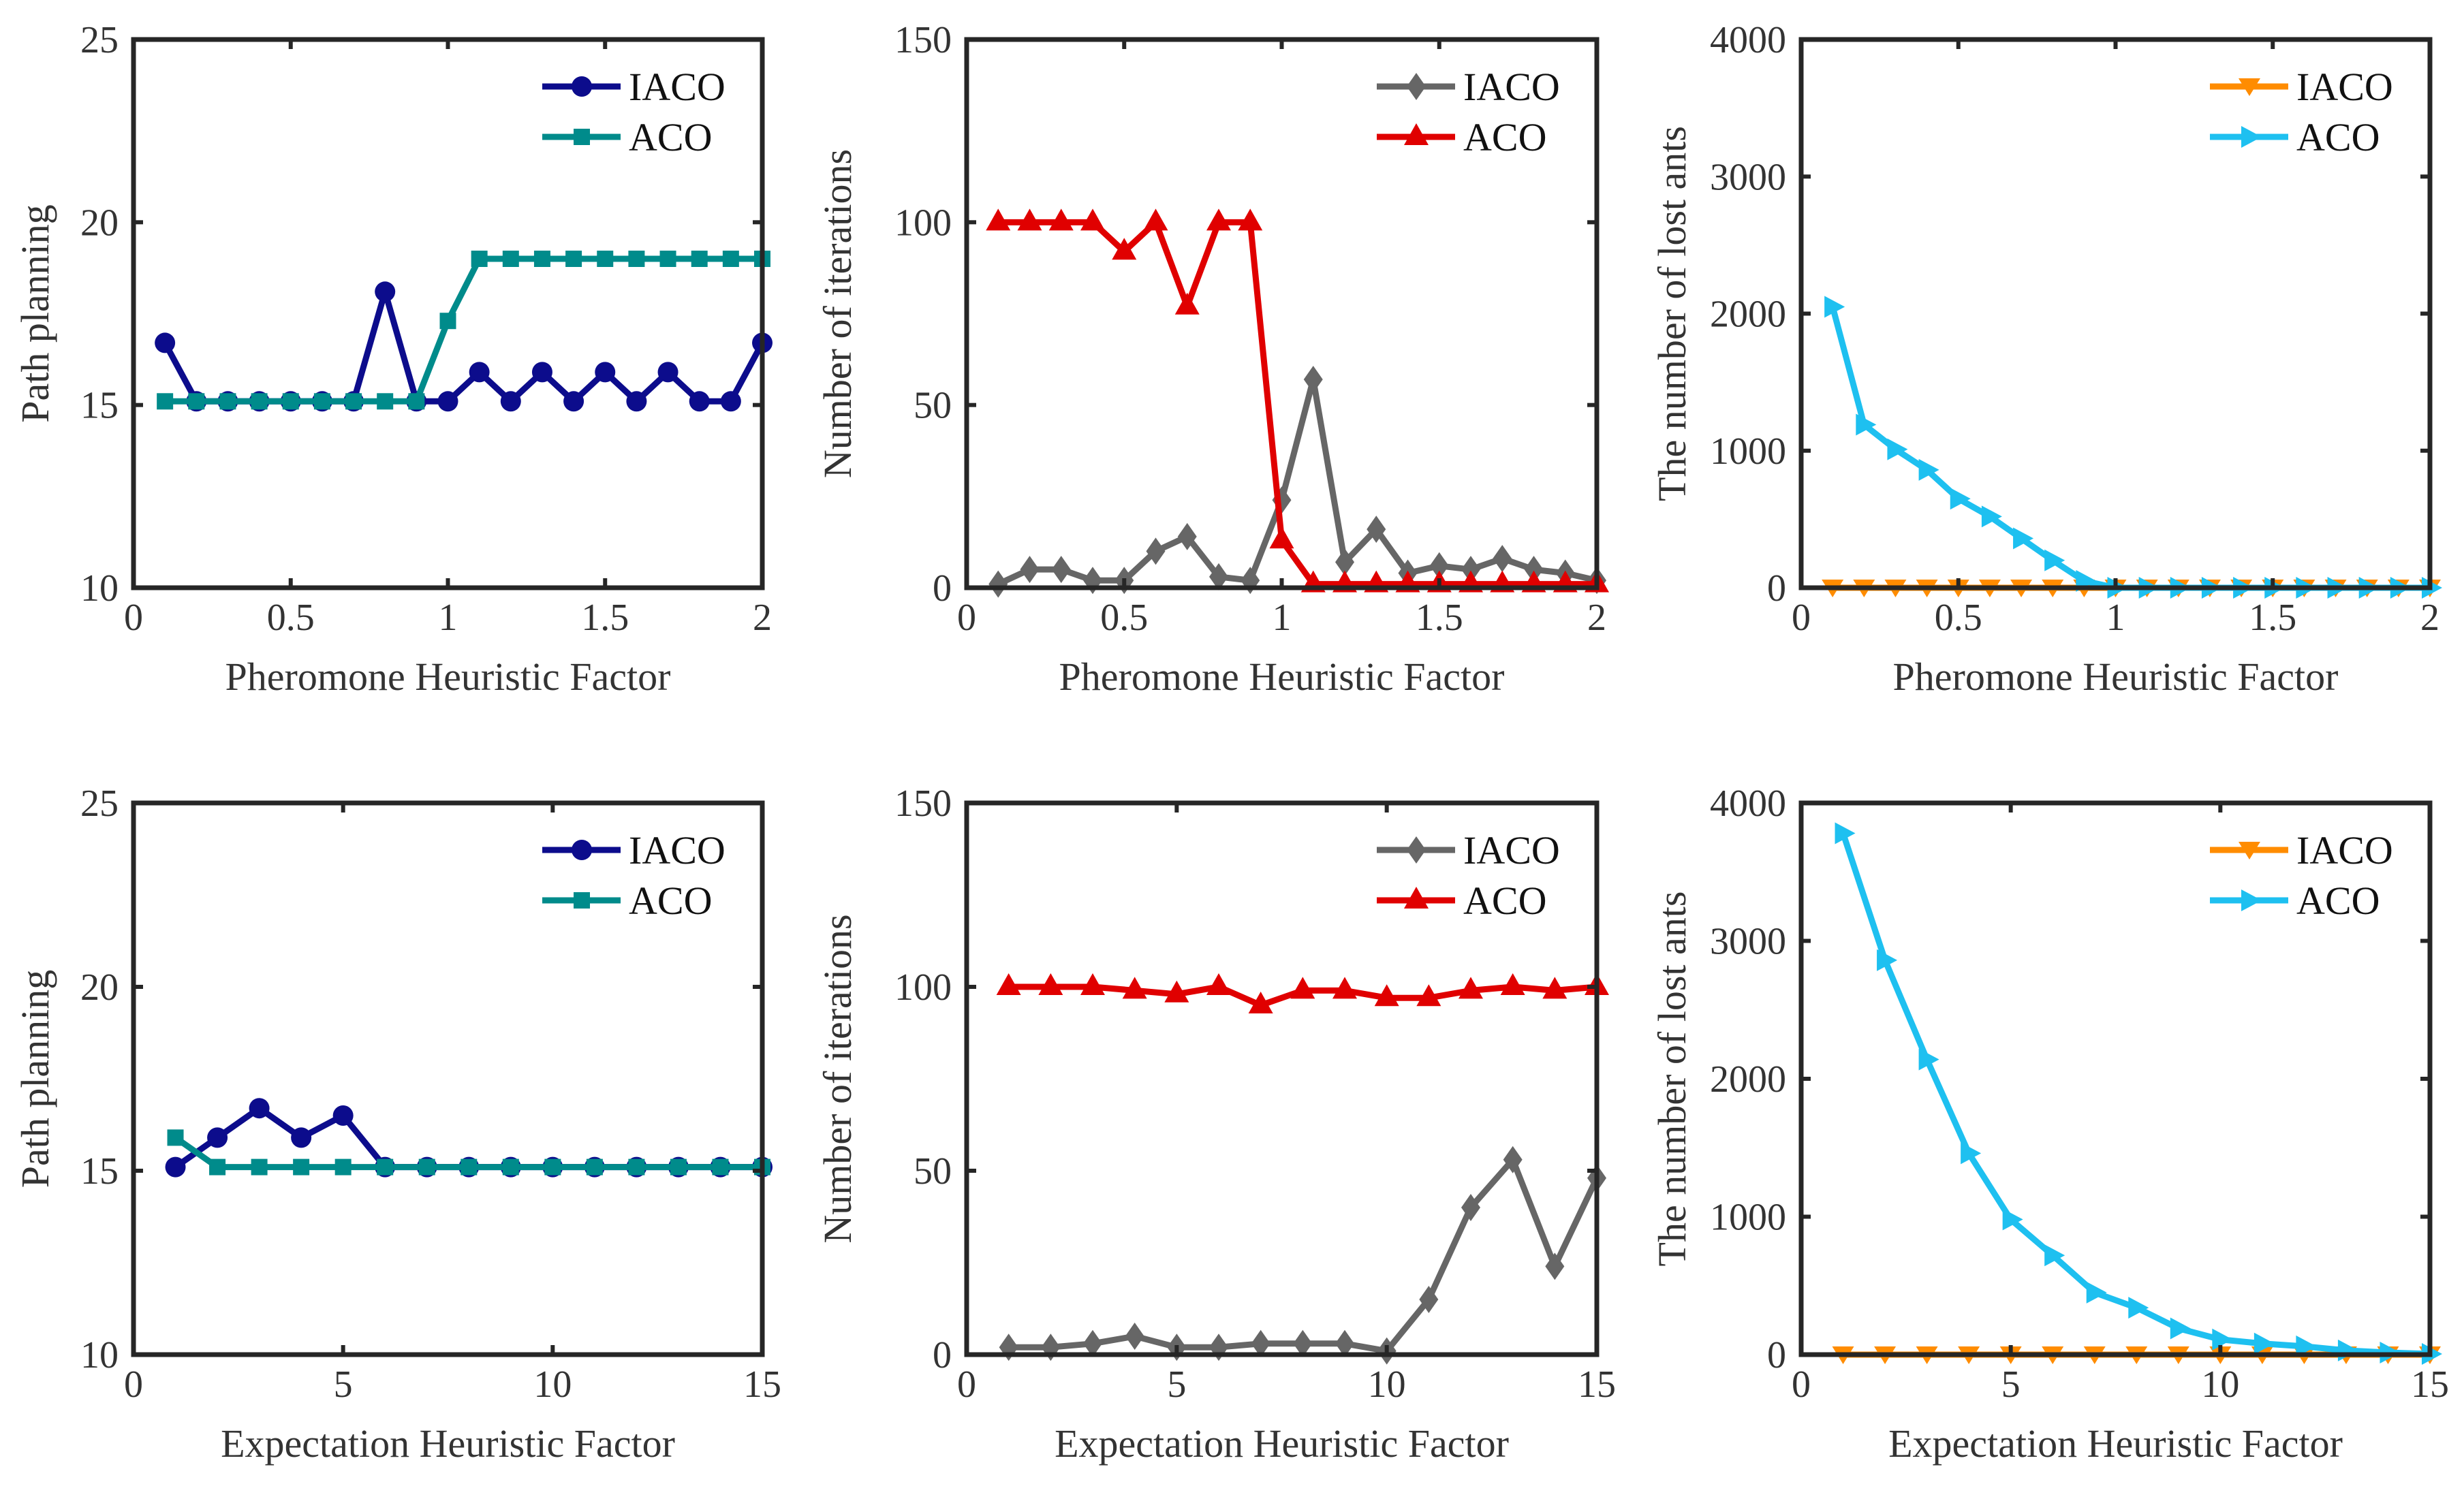 The height and width of the screenshot is (1499, 2464). What do you see at coordinates (35, 313) in the screenshot?
I see `y-axis-label: Path planning` at bounding box center [35, 313].